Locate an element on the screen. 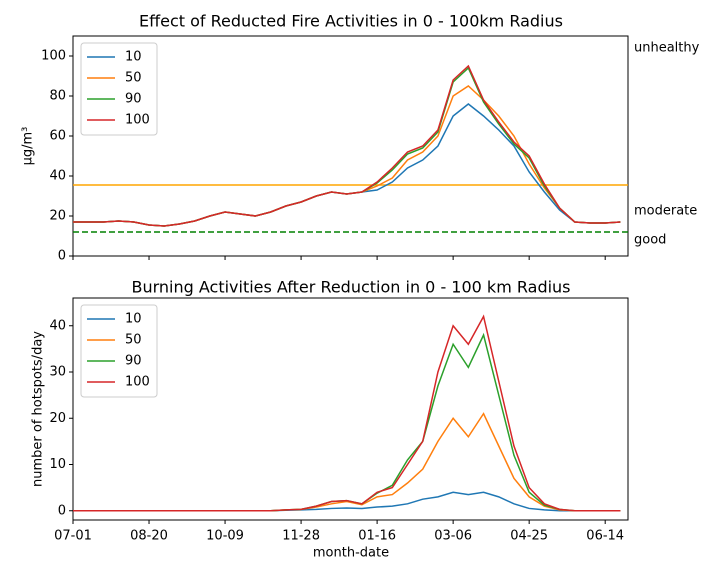  x-tick-label: 04-25 is located at coordinates (529, 536).